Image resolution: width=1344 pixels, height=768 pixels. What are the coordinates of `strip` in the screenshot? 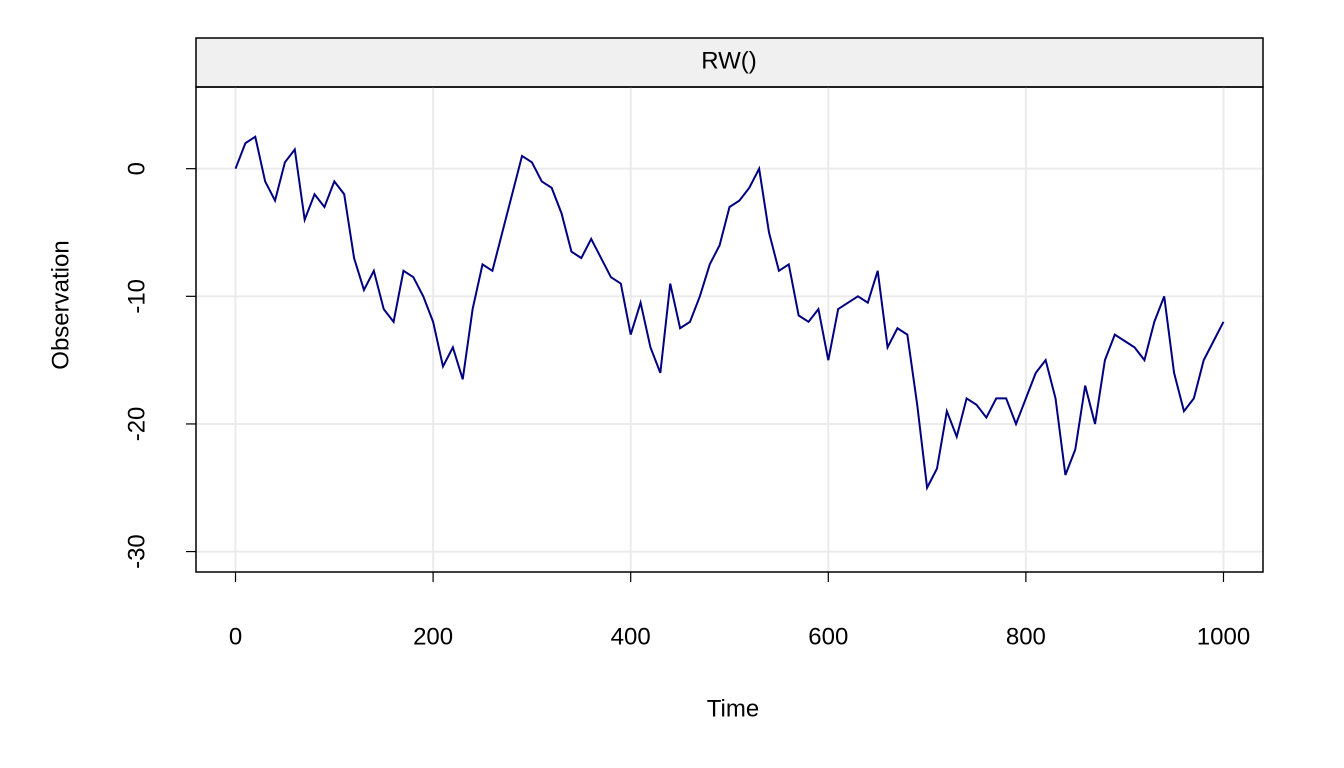 It's located at (729, 62).